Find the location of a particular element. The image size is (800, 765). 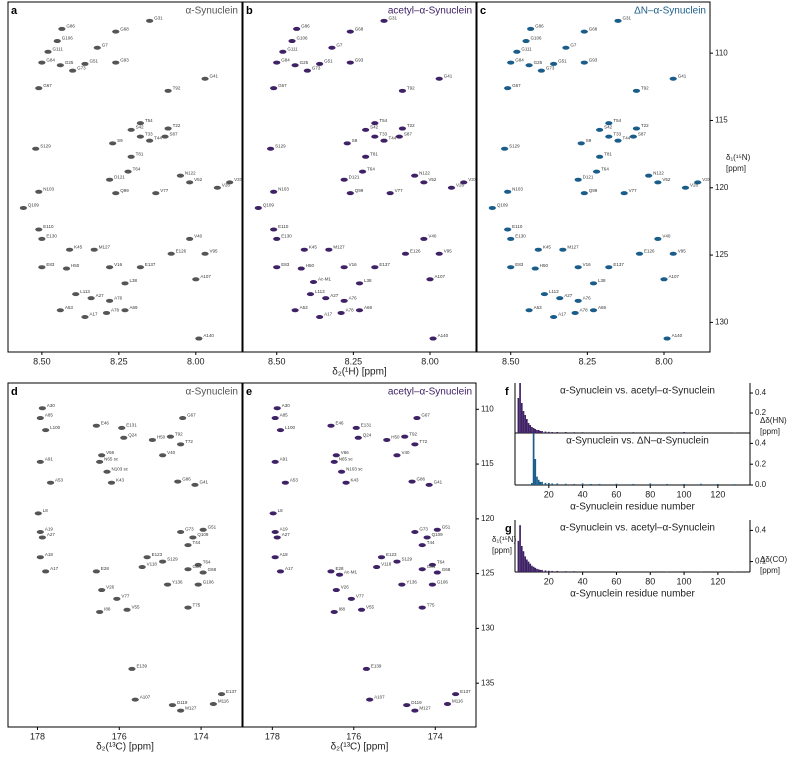

peak-label: E83 is located at coordinates (519, 264).